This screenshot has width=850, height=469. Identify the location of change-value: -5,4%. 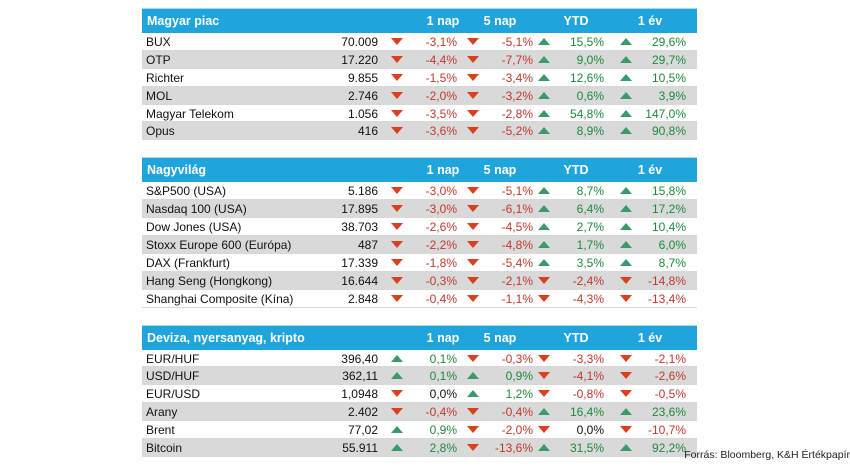
(517, 262).